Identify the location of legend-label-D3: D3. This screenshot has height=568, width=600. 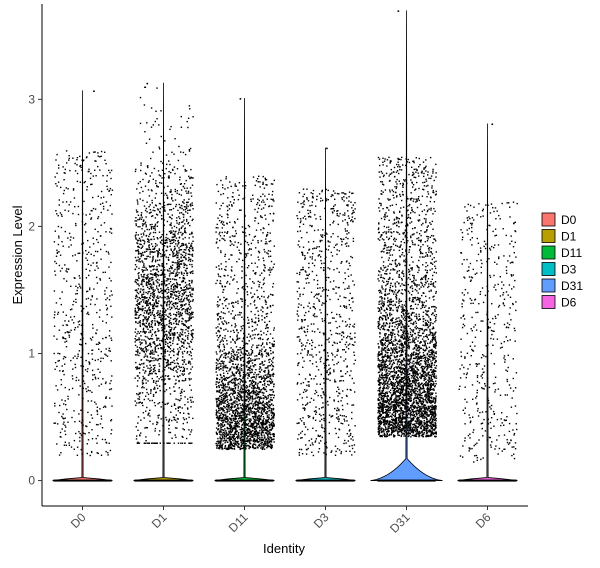
(569, 270).